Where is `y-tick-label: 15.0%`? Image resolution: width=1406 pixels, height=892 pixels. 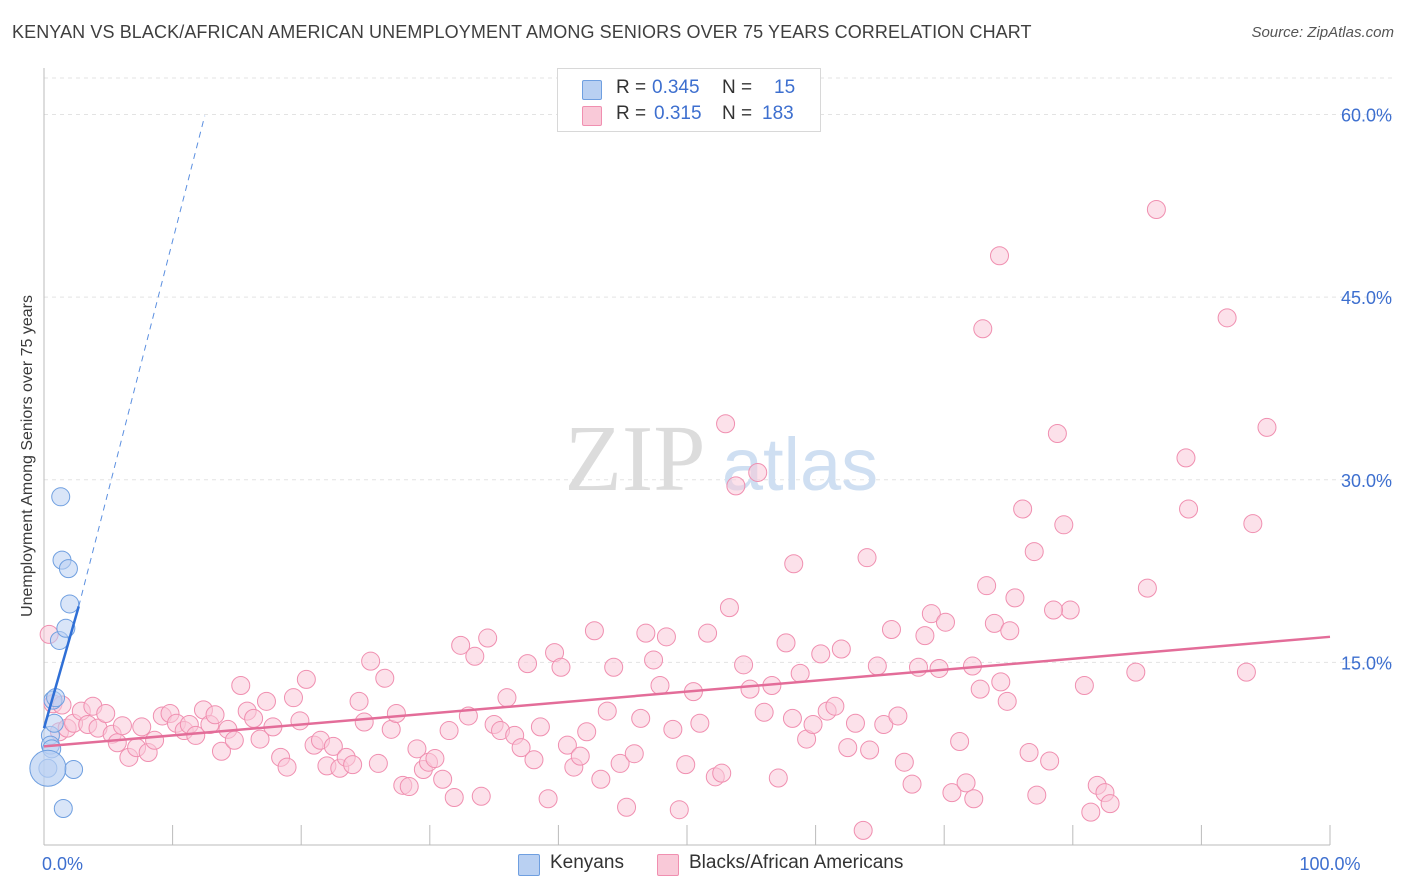
y-tick-label: 15.0% is located at coordinates (1366, 663).